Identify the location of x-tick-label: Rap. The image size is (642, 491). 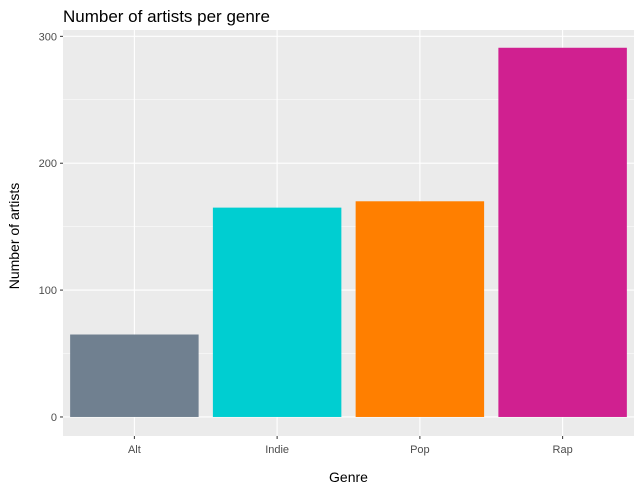
(563, 450).